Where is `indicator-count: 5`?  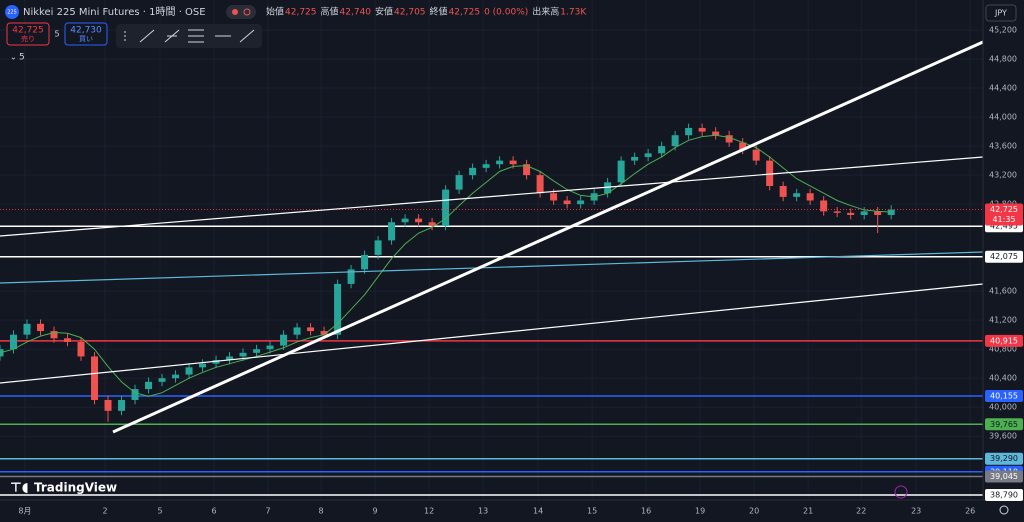
indicator-count: 5 is located at coordinates (22, 58).